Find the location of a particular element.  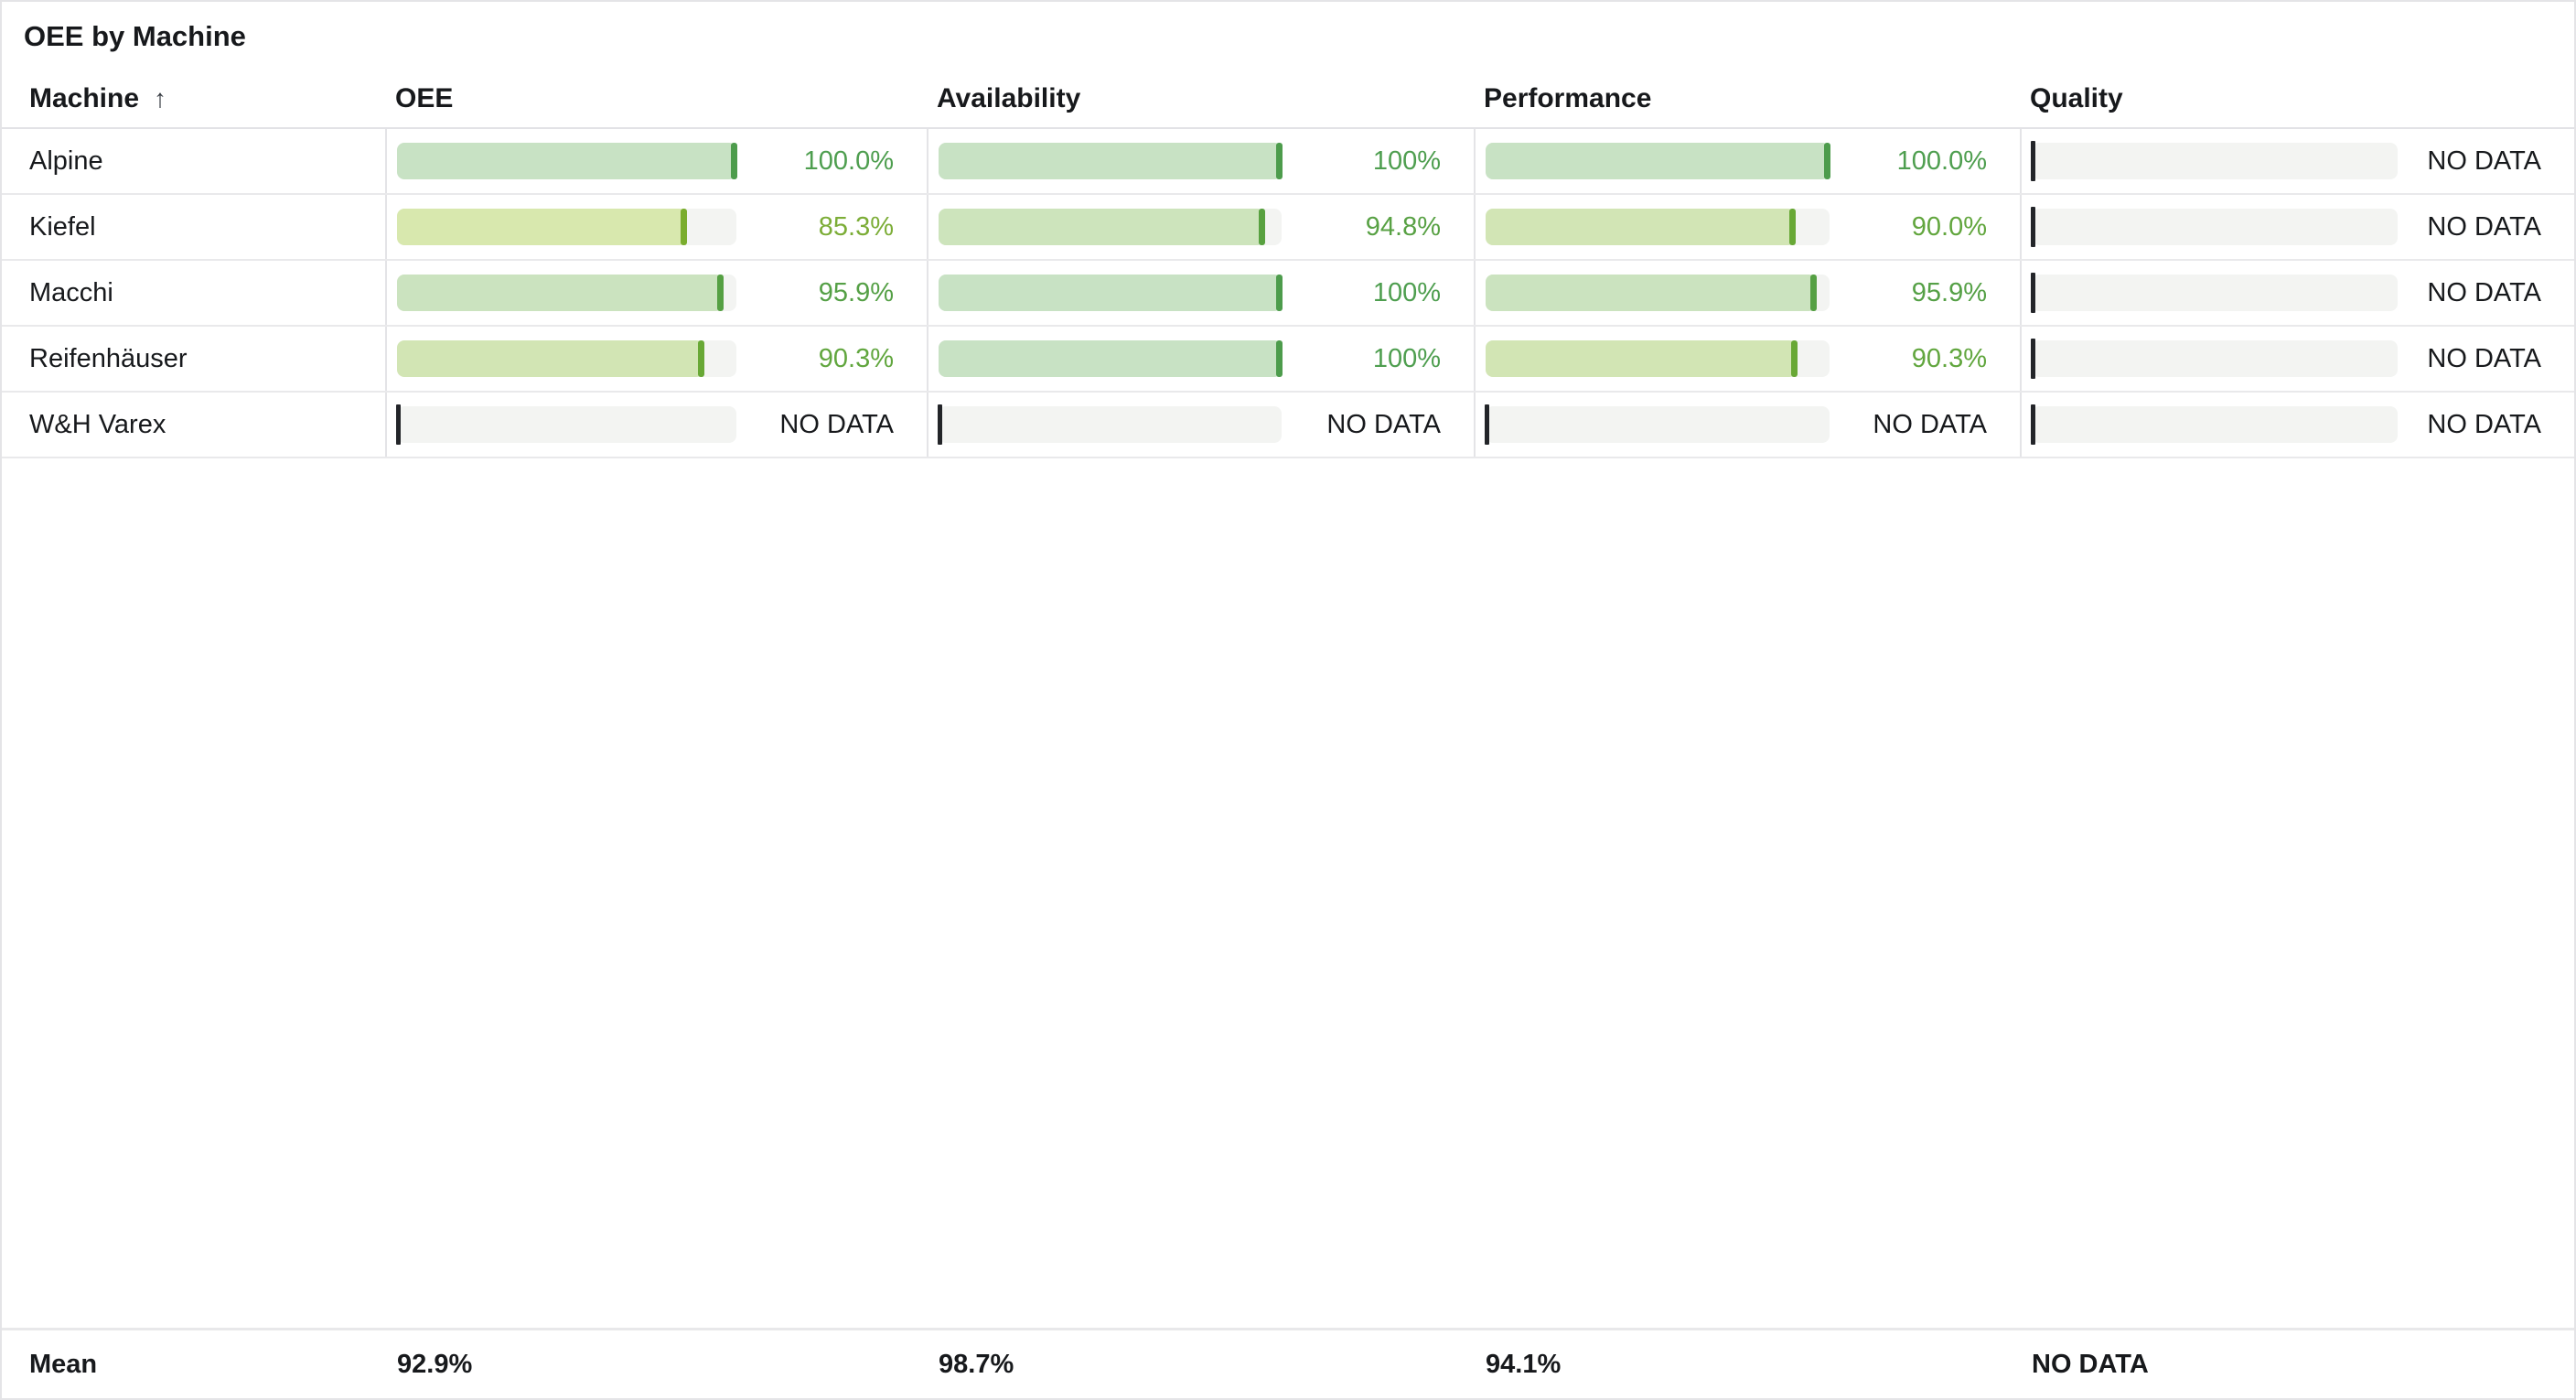

sort-ascending-icon: ↑ is located at coordinates (161, 98).